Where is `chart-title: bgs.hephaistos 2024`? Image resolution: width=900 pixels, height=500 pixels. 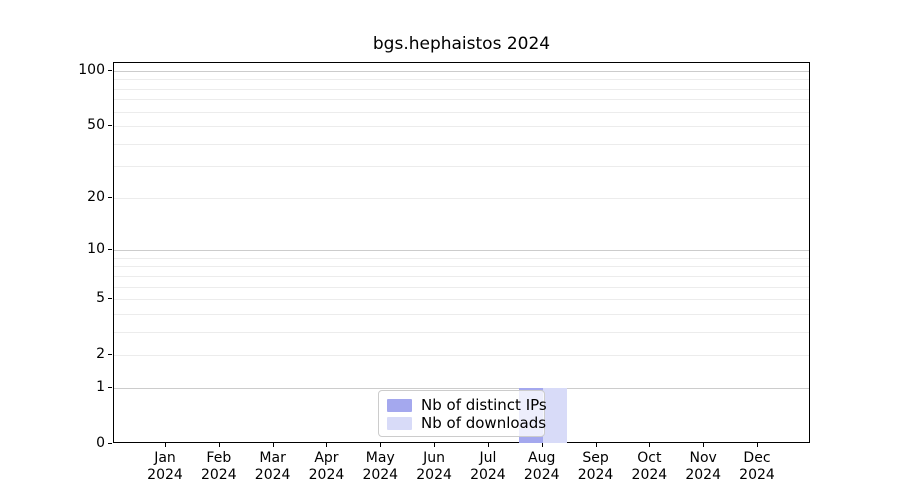 chart-title: bgs.hephaistos 2024 is located at coordinates (461, 44).